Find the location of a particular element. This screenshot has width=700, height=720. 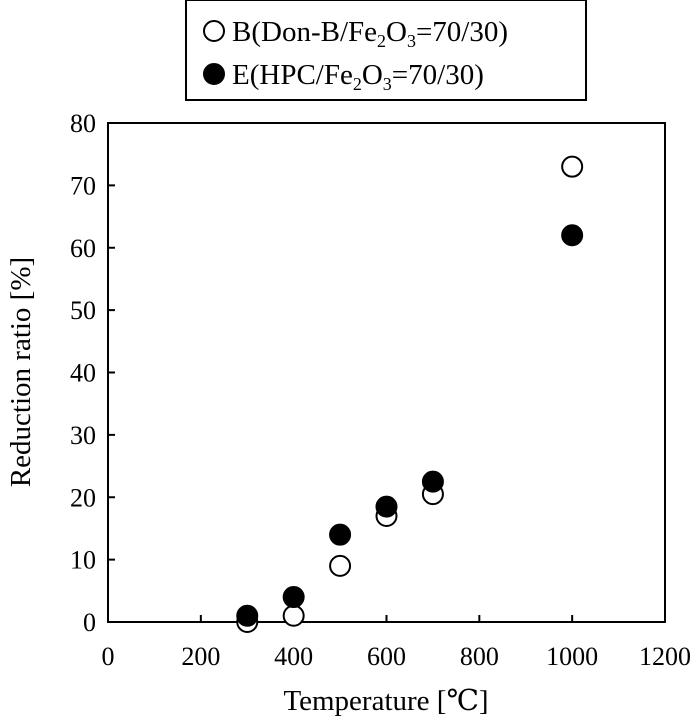

x-axis: 0 200 400 600 800 1000 1200 is located at coordinates (396, 643).